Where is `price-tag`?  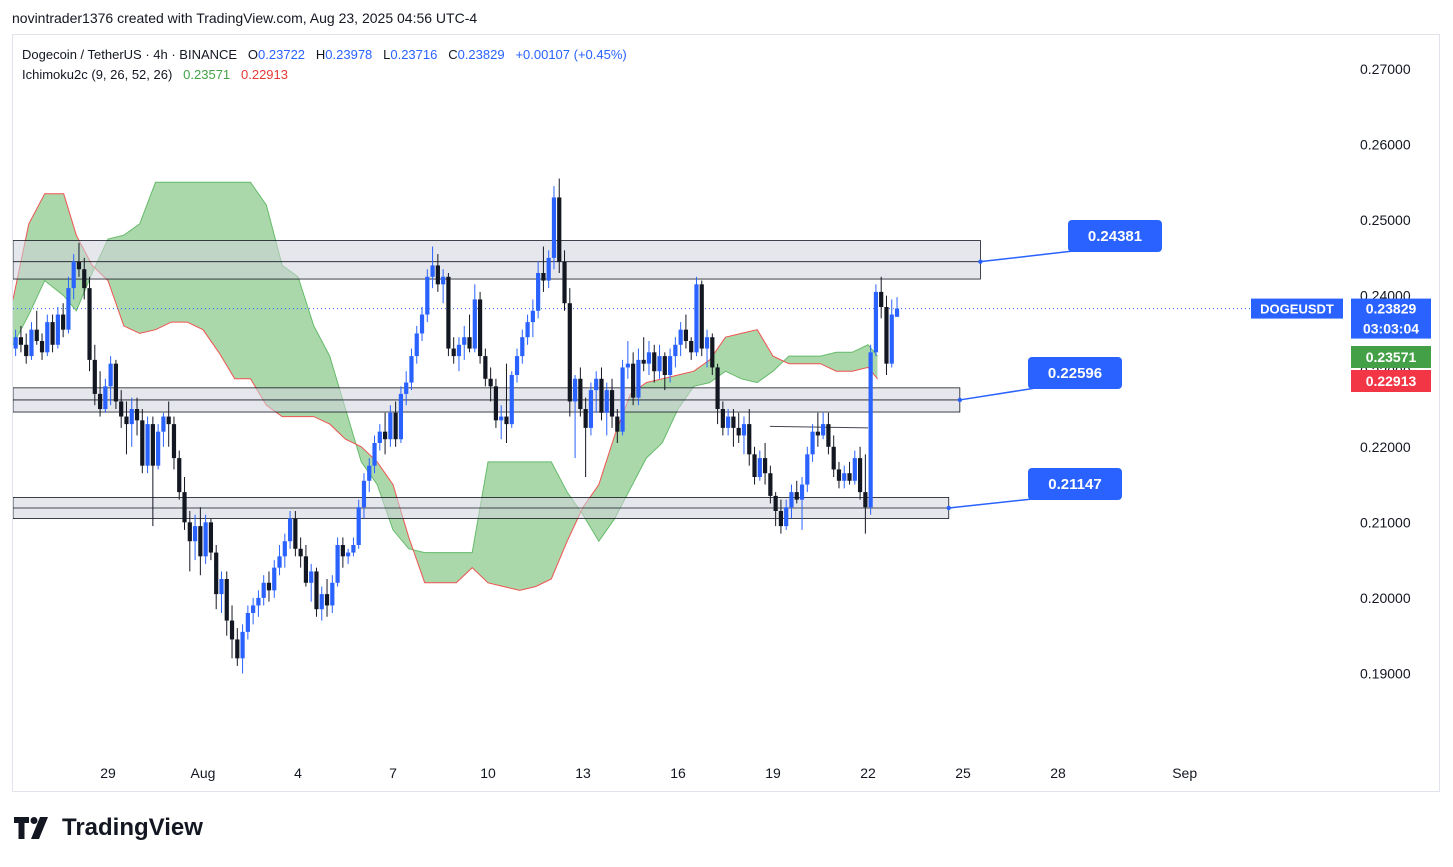
price-tag is located at coordinates (1391, 318).